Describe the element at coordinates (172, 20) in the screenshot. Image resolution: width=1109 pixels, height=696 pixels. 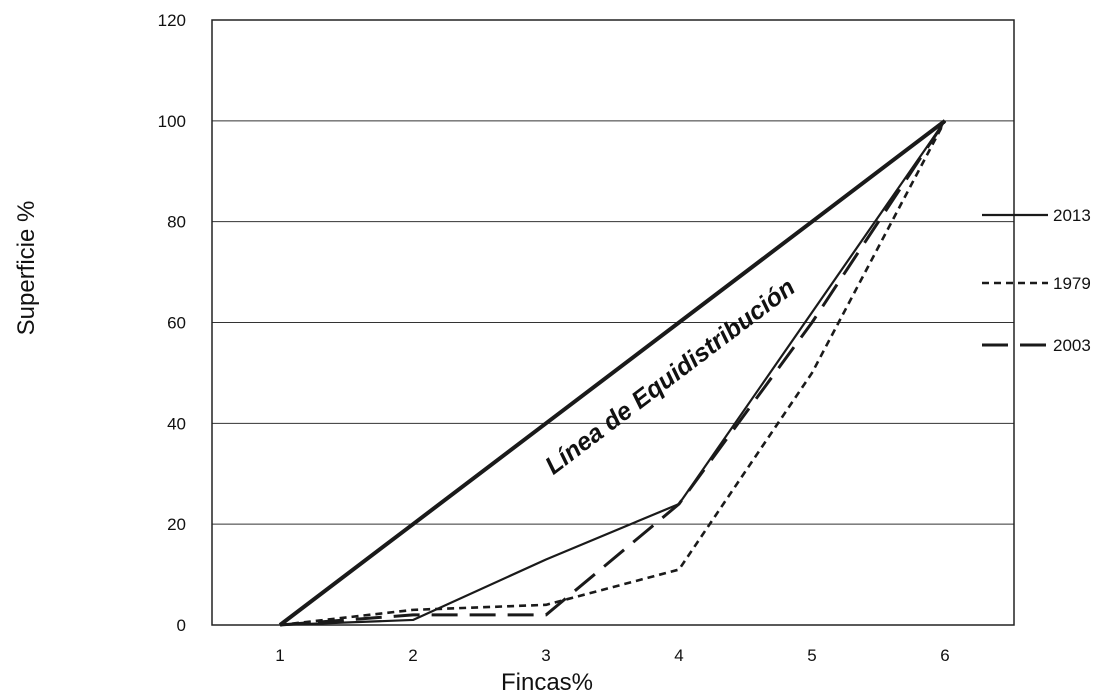
I see `y-tick-label: 120` at that location.